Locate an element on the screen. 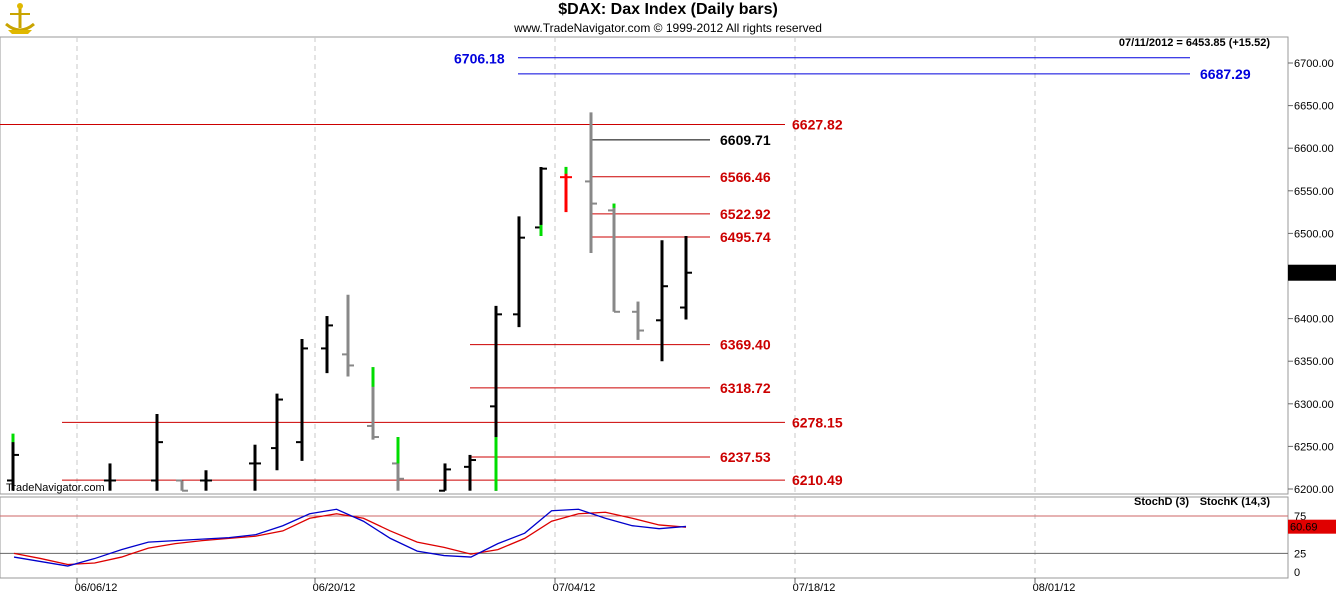 Image resolution: width=1336 pixels, height=594 pixels. stoch-last-marker-box is located at coordinates (1312, 526).